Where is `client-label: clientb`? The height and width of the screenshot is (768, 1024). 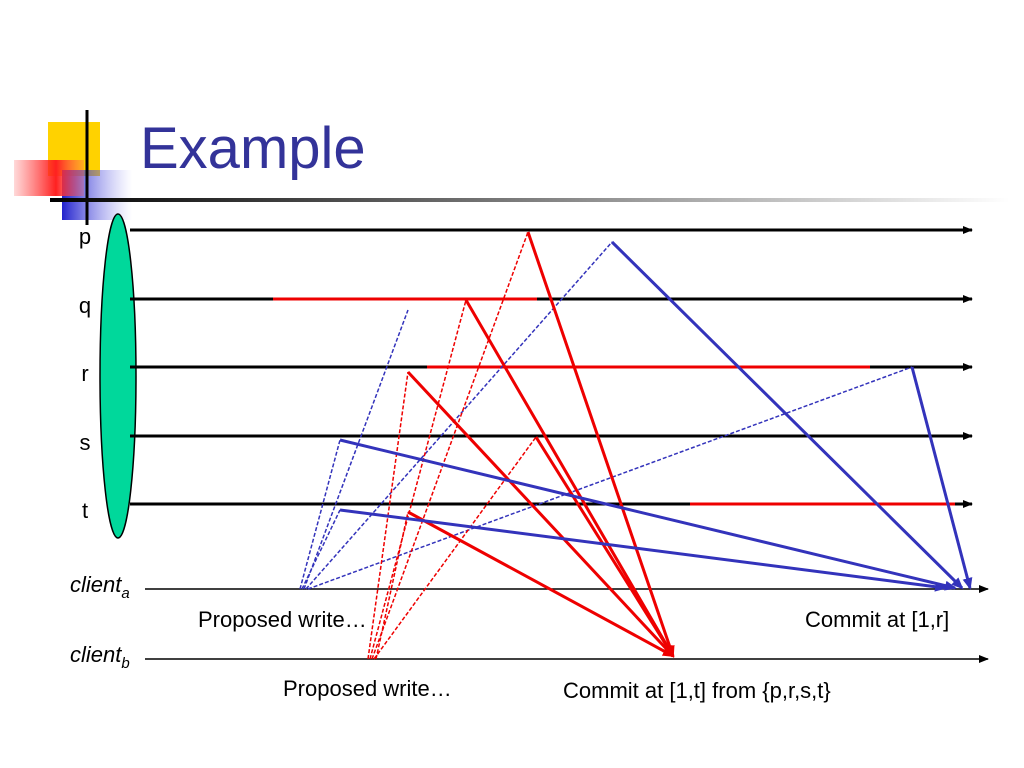 client-label: clientb is located at coordinates (100, 657).